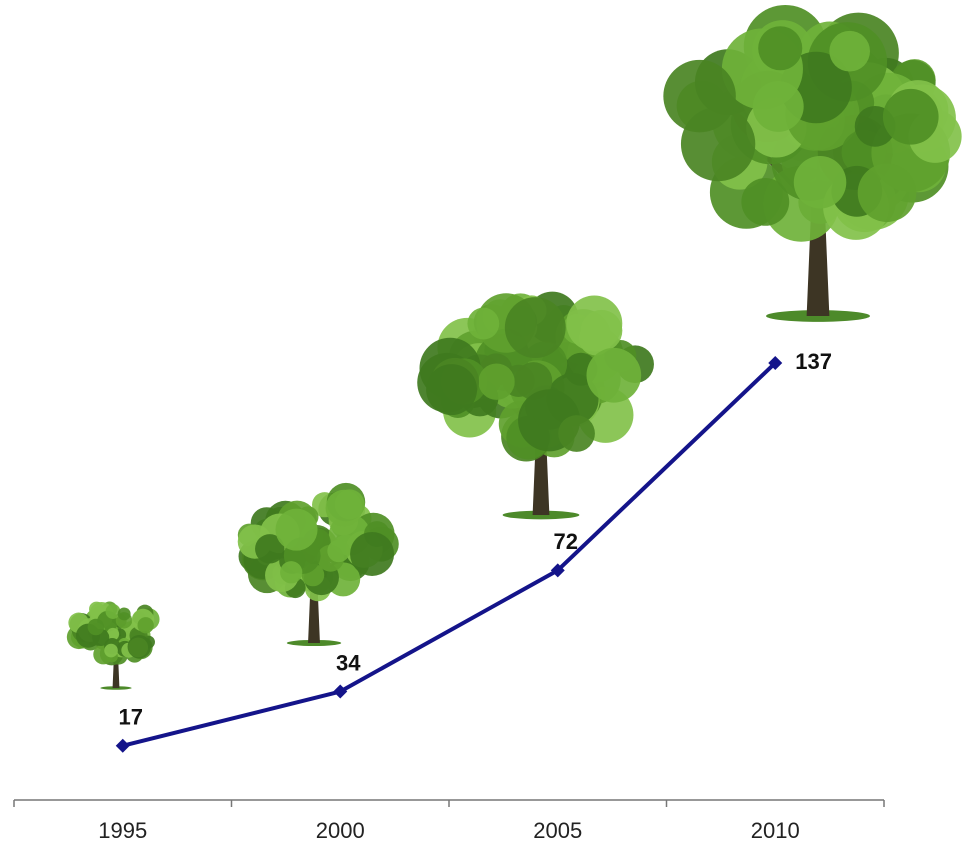 This screenshot has height=845, width=980. I want to click on data-label: 72, so click(566, 541).